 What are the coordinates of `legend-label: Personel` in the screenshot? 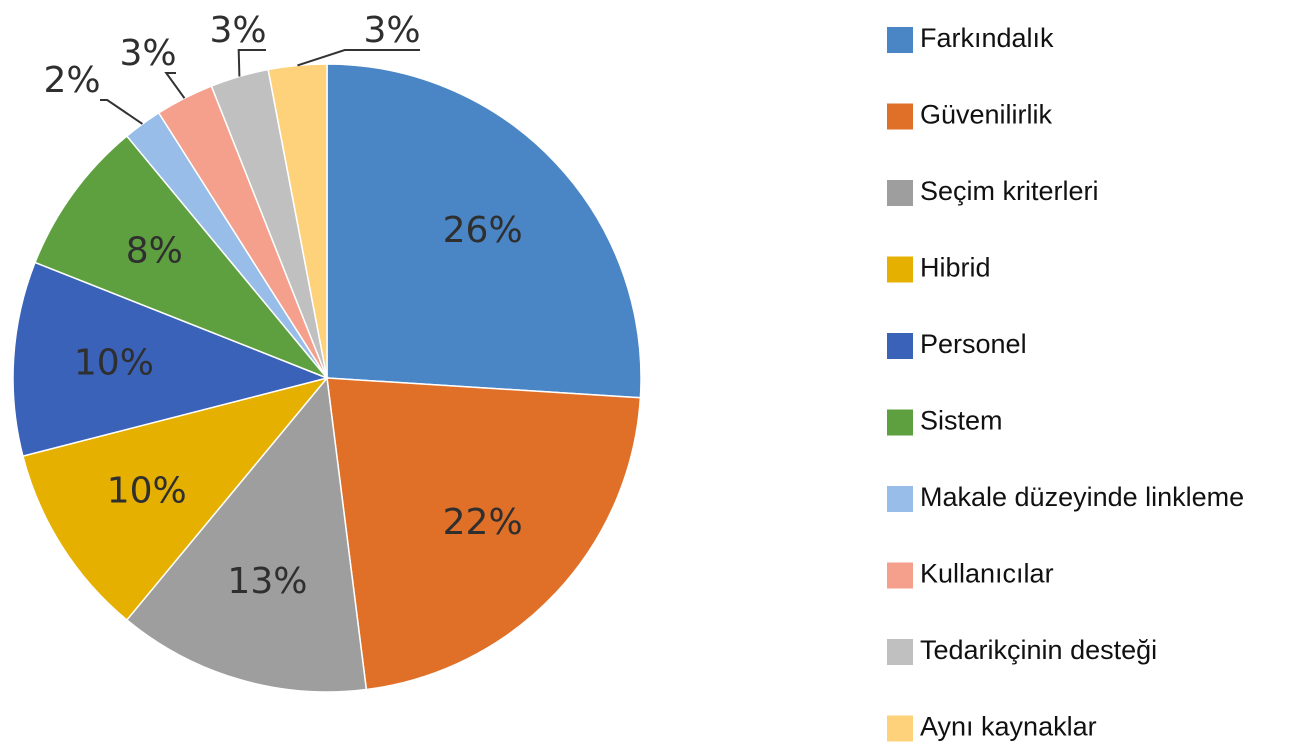 It's located at (973, 344).